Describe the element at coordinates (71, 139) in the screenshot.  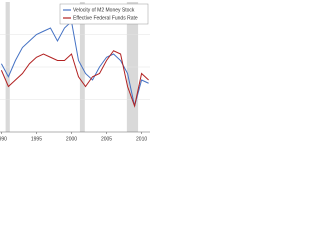
I see `x-tick-label: 2000` at that location.